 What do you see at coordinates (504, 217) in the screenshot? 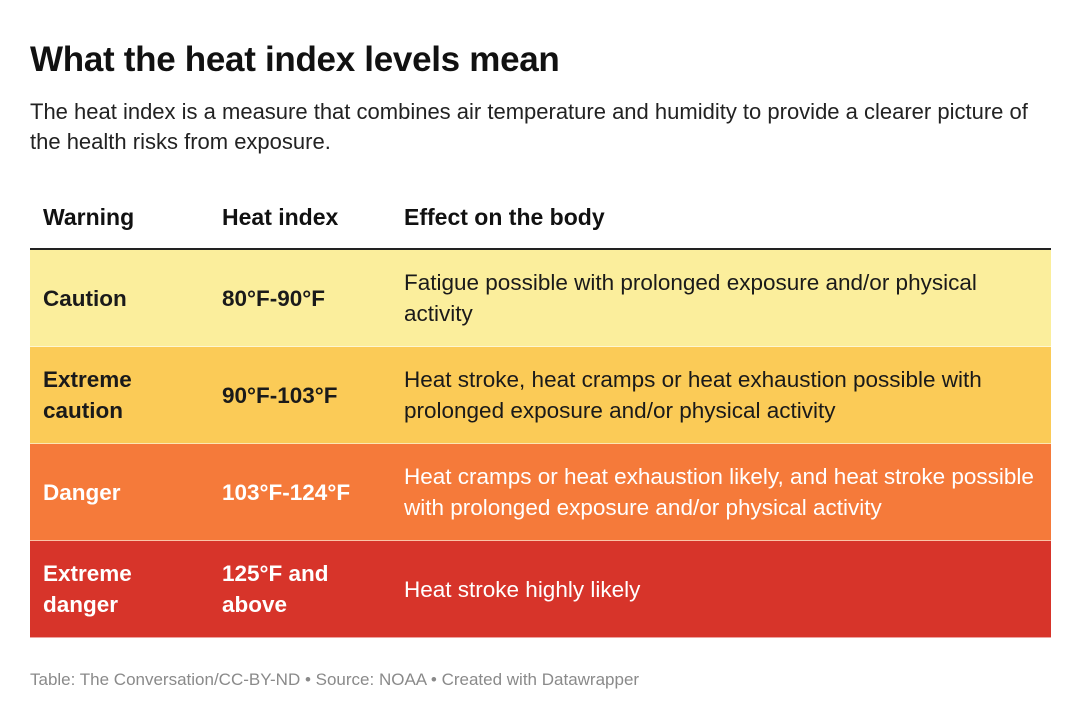
I see `column-header-effect: Effect on the body` at bounding box center [504, 217].